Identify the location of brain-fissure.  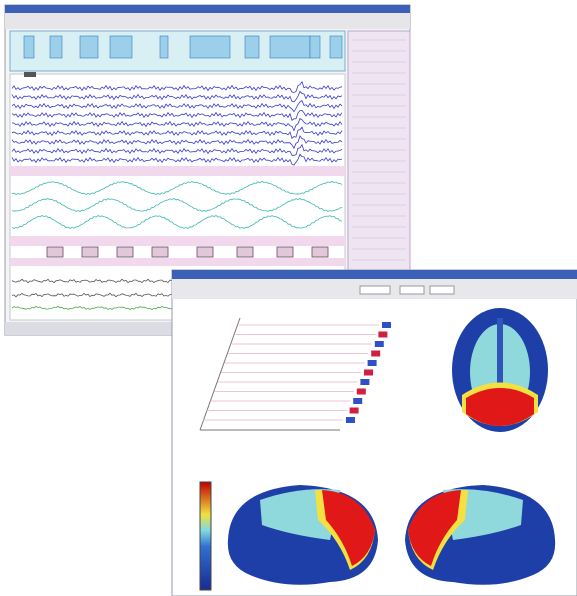
(500, 368).